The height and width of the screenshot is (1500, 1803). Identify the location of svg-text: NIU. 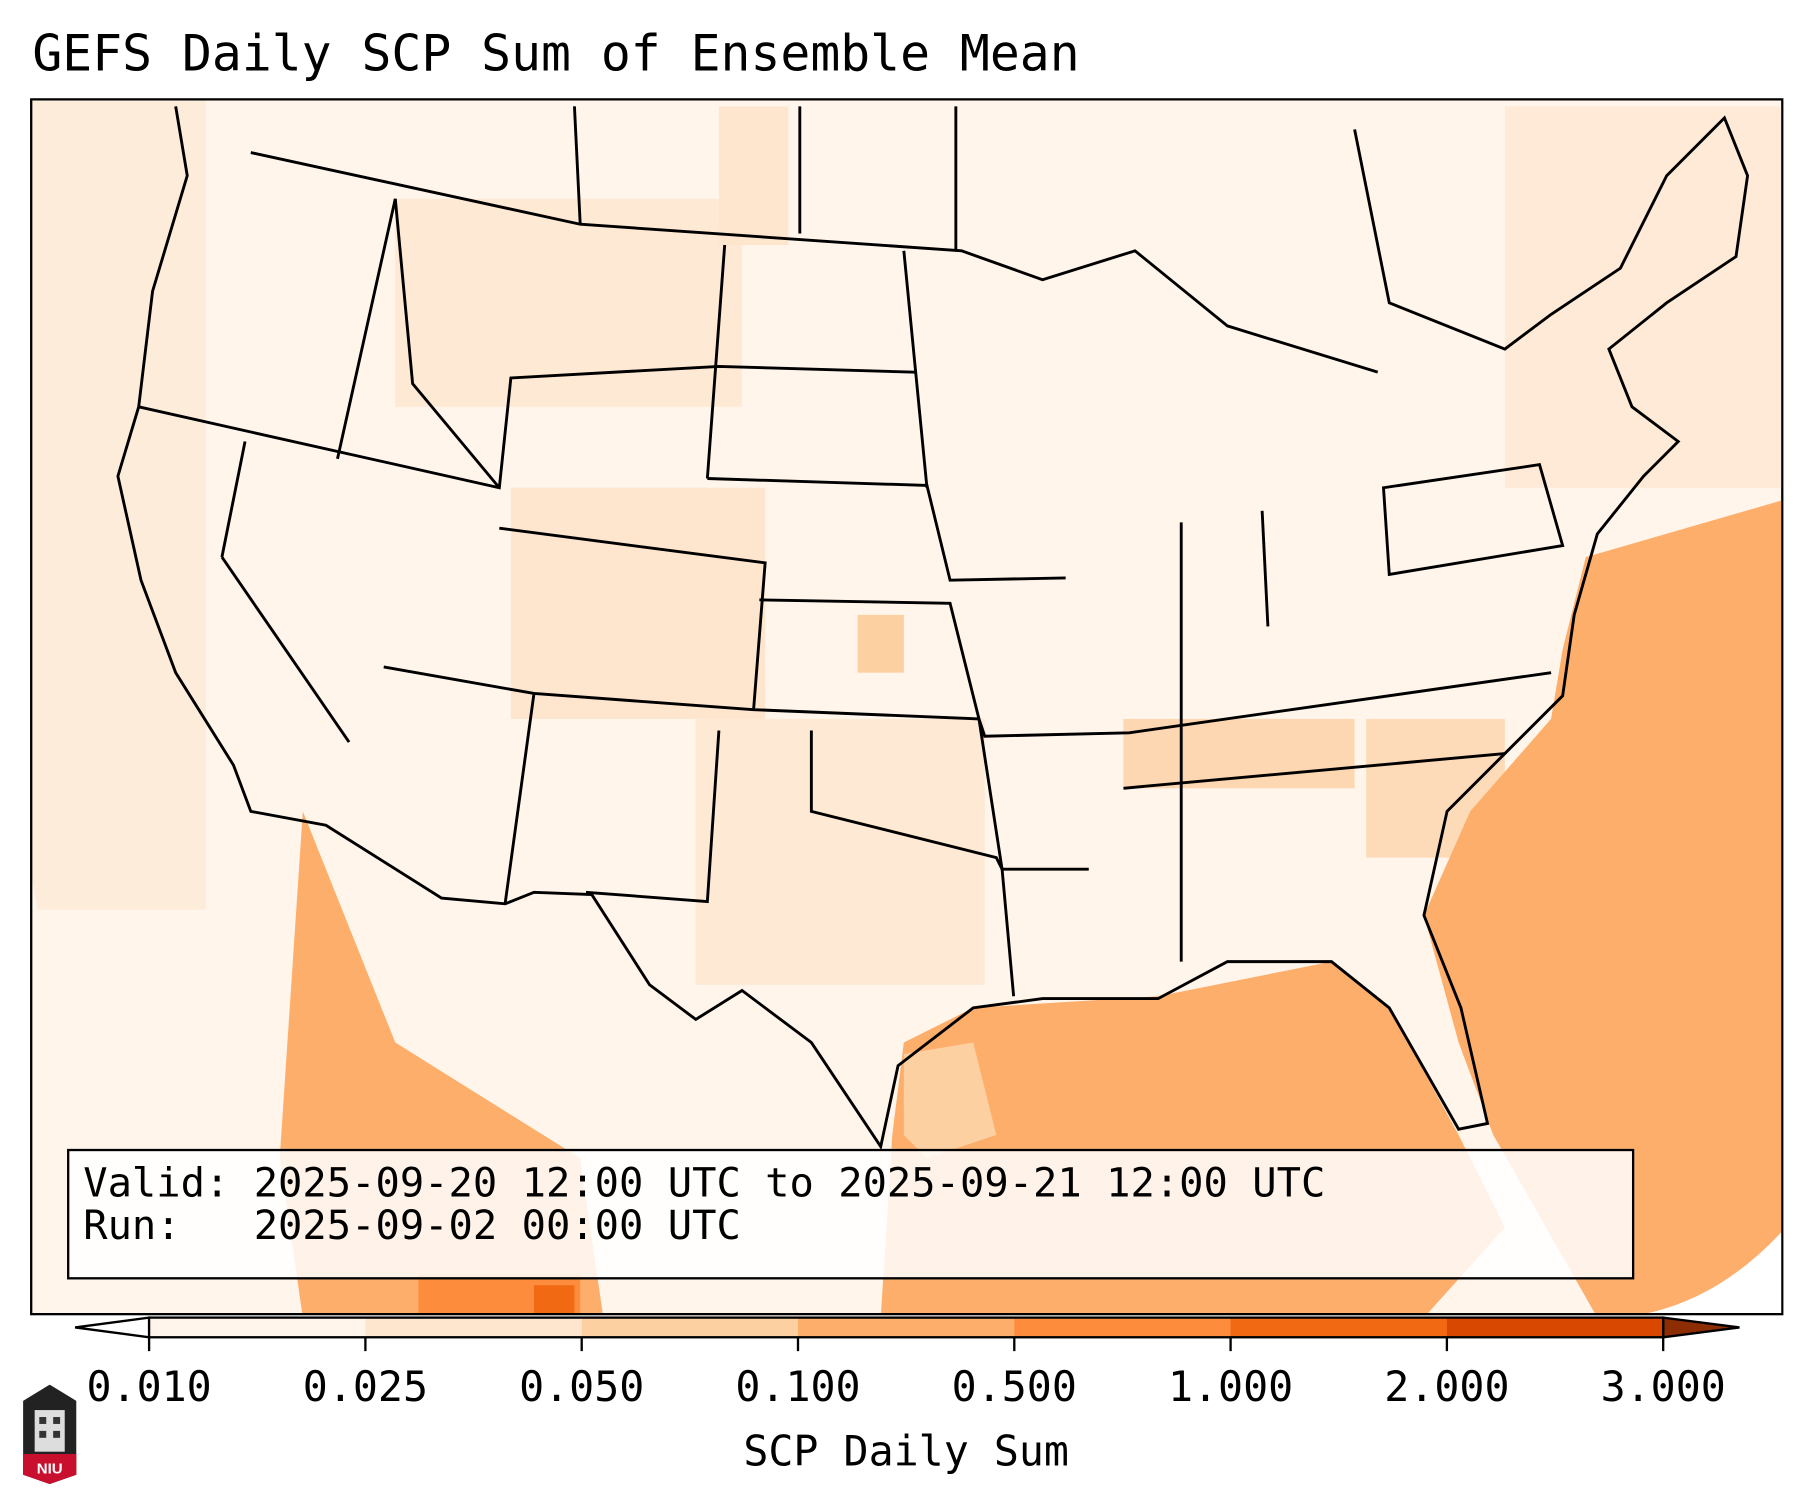
(50, 1469).